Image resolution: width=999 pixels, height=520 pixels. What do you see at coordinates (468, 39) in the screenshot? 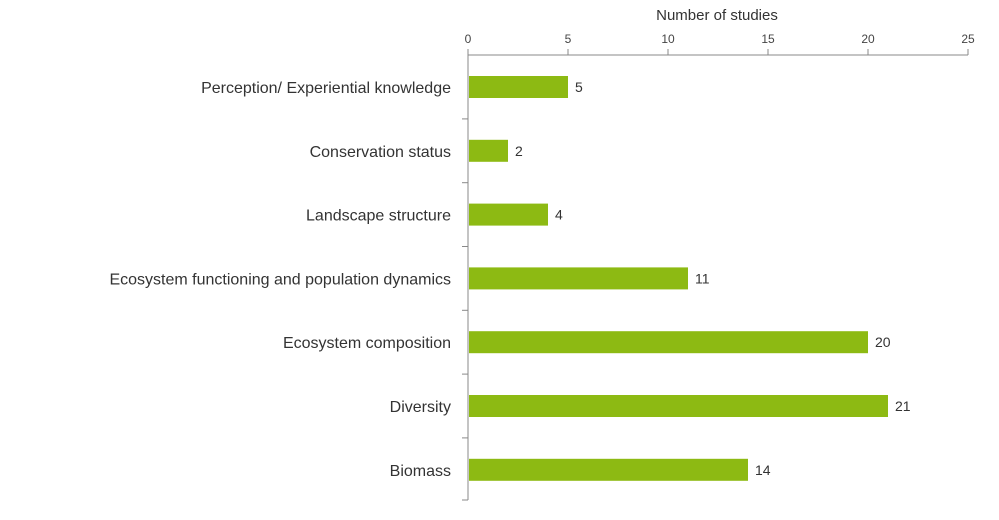
I see `x-tick-label-0: 0` at bounding box center [468, 39].